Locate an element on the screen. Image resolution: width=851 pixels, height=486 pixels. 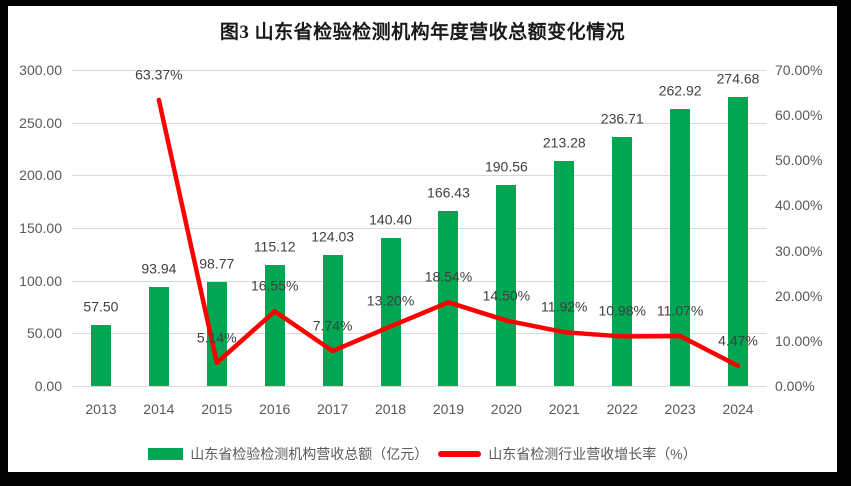
line-value-label: 13.20% is located at coordinates (390, 300).